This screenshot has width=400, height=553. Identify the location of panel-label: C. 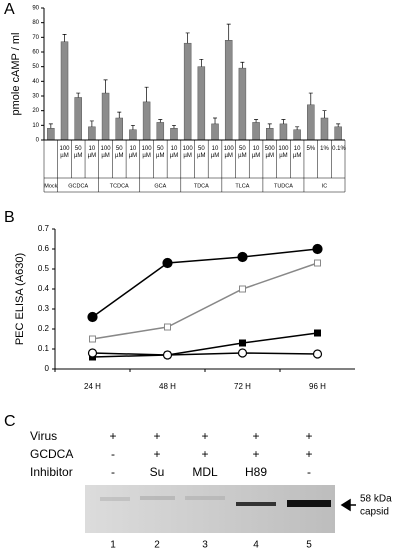
(10, 421).